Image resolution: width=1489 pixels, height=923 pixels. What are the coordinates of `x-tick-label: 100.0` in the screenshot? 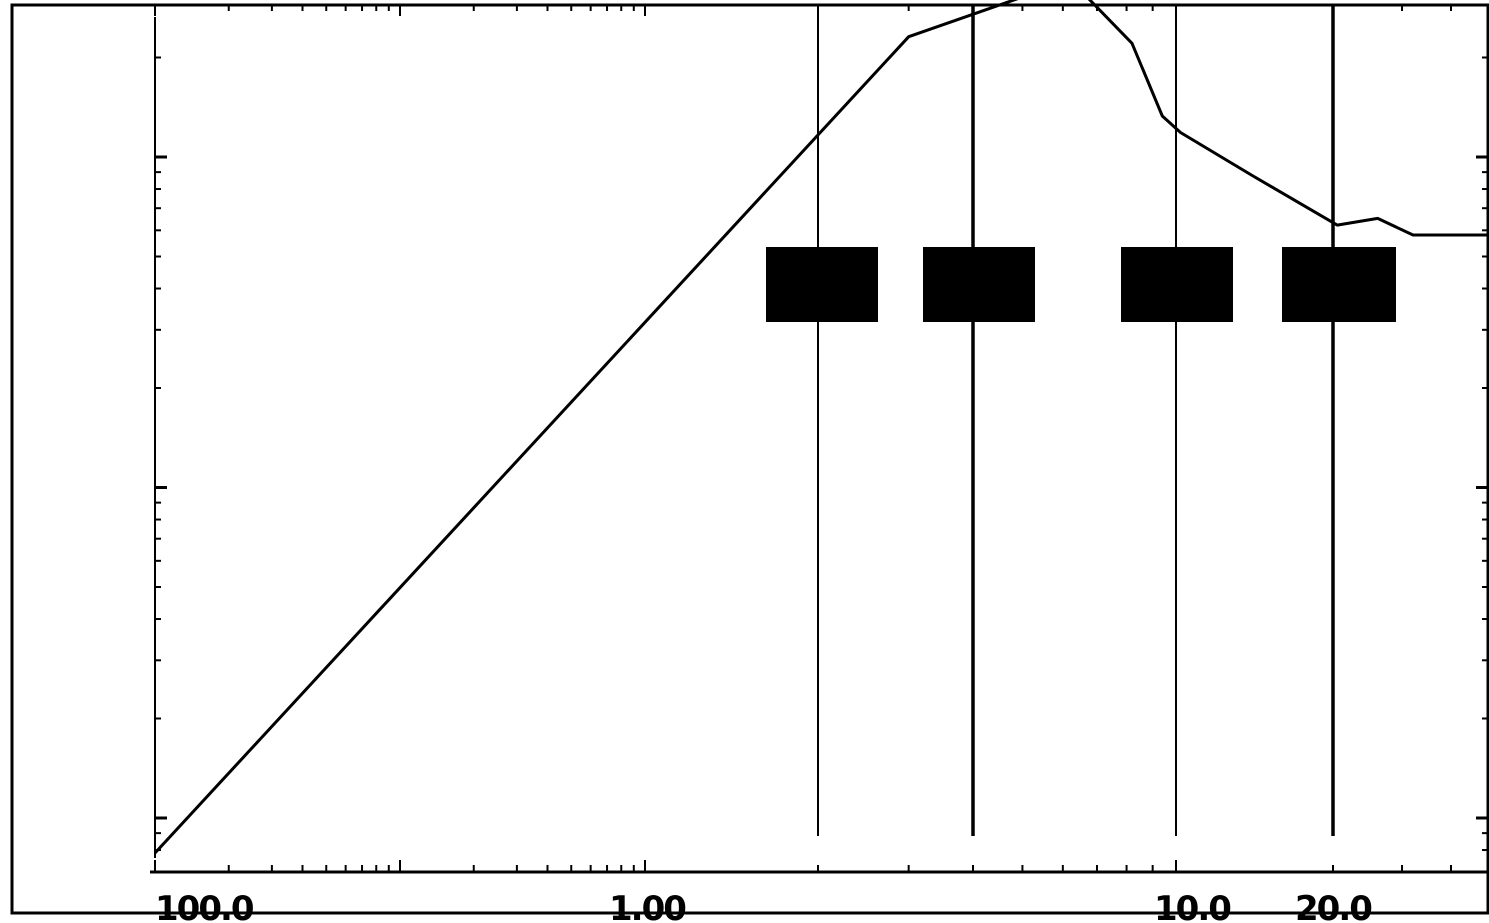 It's located at (204, 906).